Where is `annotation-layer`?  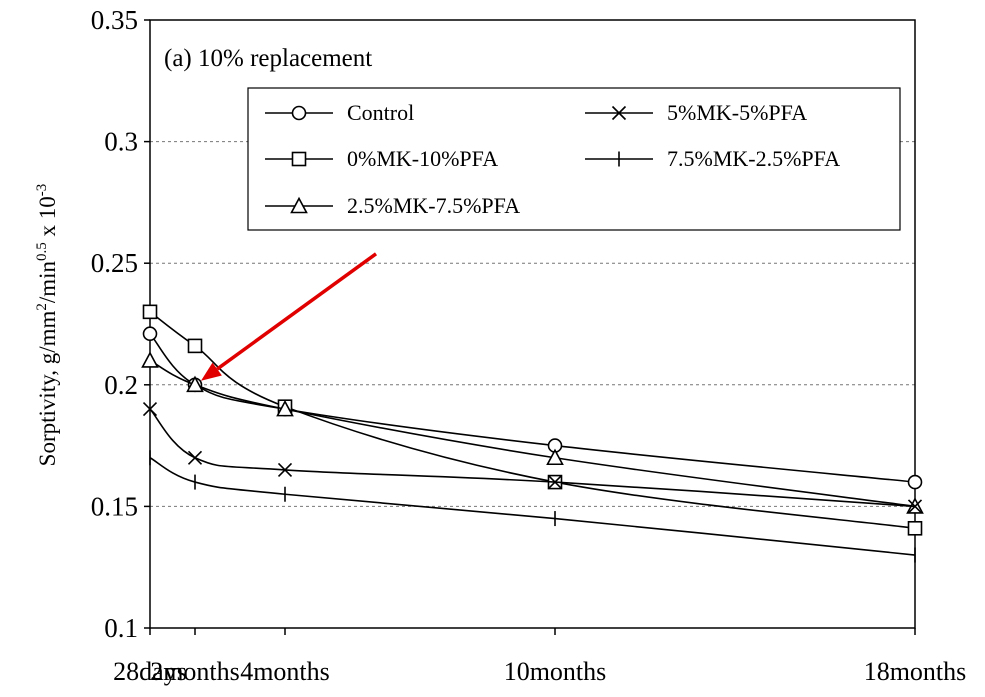 annotation-layer is located at coordinates (289, 316).